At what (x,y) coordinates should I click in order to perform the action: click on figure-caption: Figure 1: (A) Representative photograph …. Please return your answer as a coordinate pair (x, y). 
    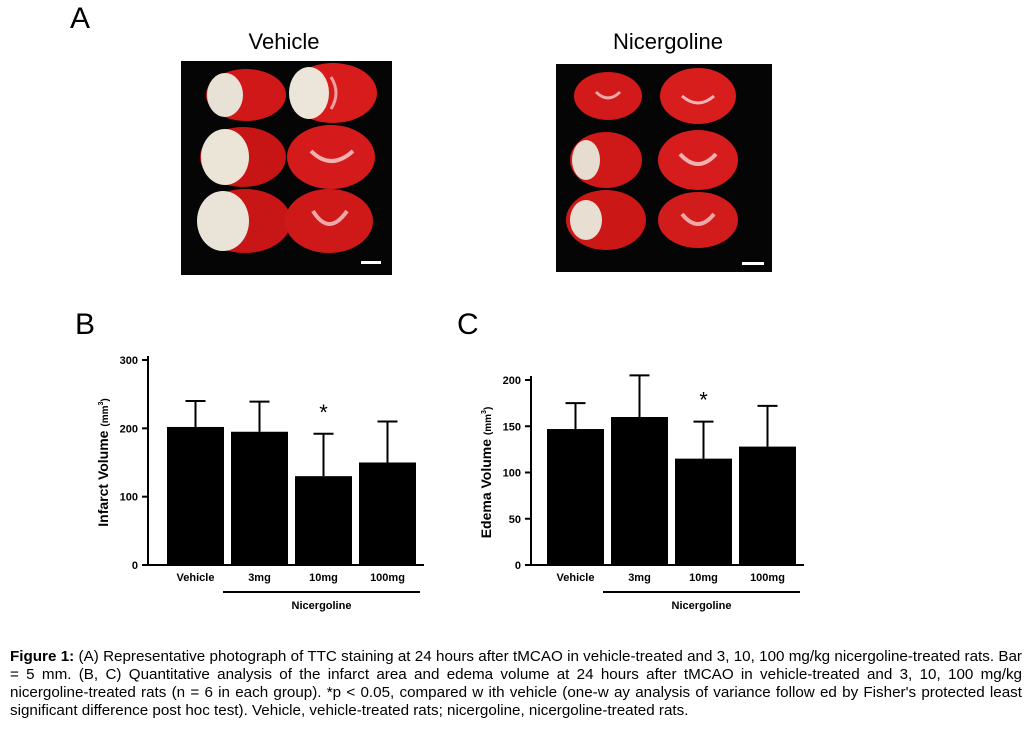
    Looking at the image, I should click on (516, 684).